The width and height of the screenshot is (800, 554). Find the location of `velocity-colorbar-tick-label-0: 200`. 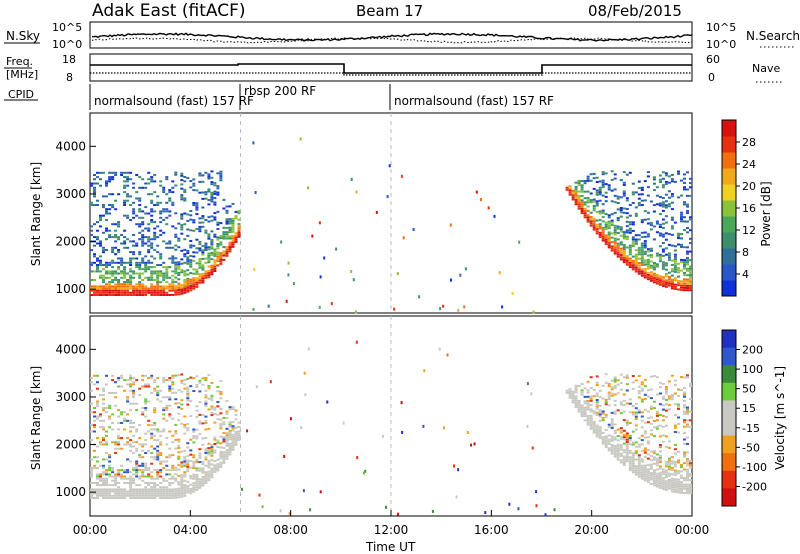

velocity-colorbar-tick-label-0: 200 is located at coordinates (752, 350).